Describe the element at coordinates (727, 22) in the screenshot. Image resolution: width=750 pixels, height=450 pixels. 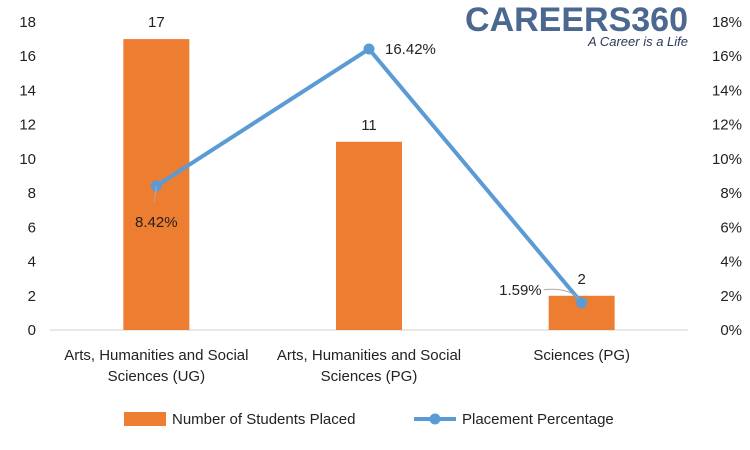
I see `right-tick-label: 18%` at that location.